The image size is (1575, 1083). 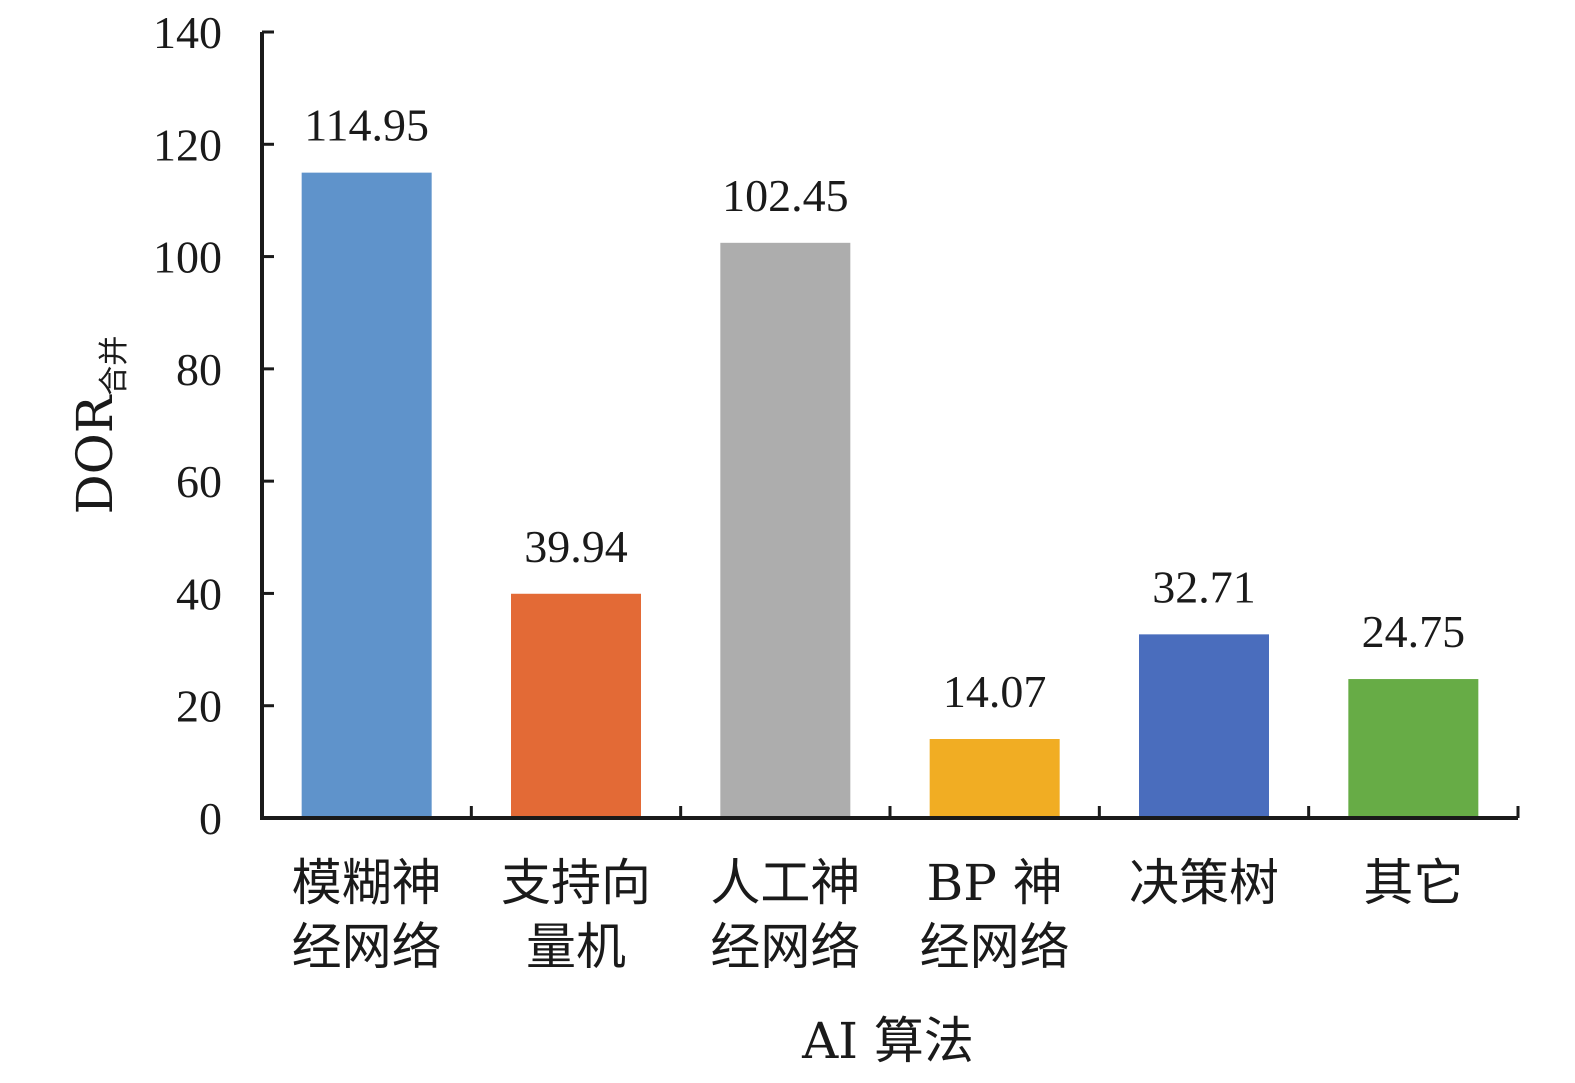 I want to click on x-axis-ticks, so click(x=994, y=812).